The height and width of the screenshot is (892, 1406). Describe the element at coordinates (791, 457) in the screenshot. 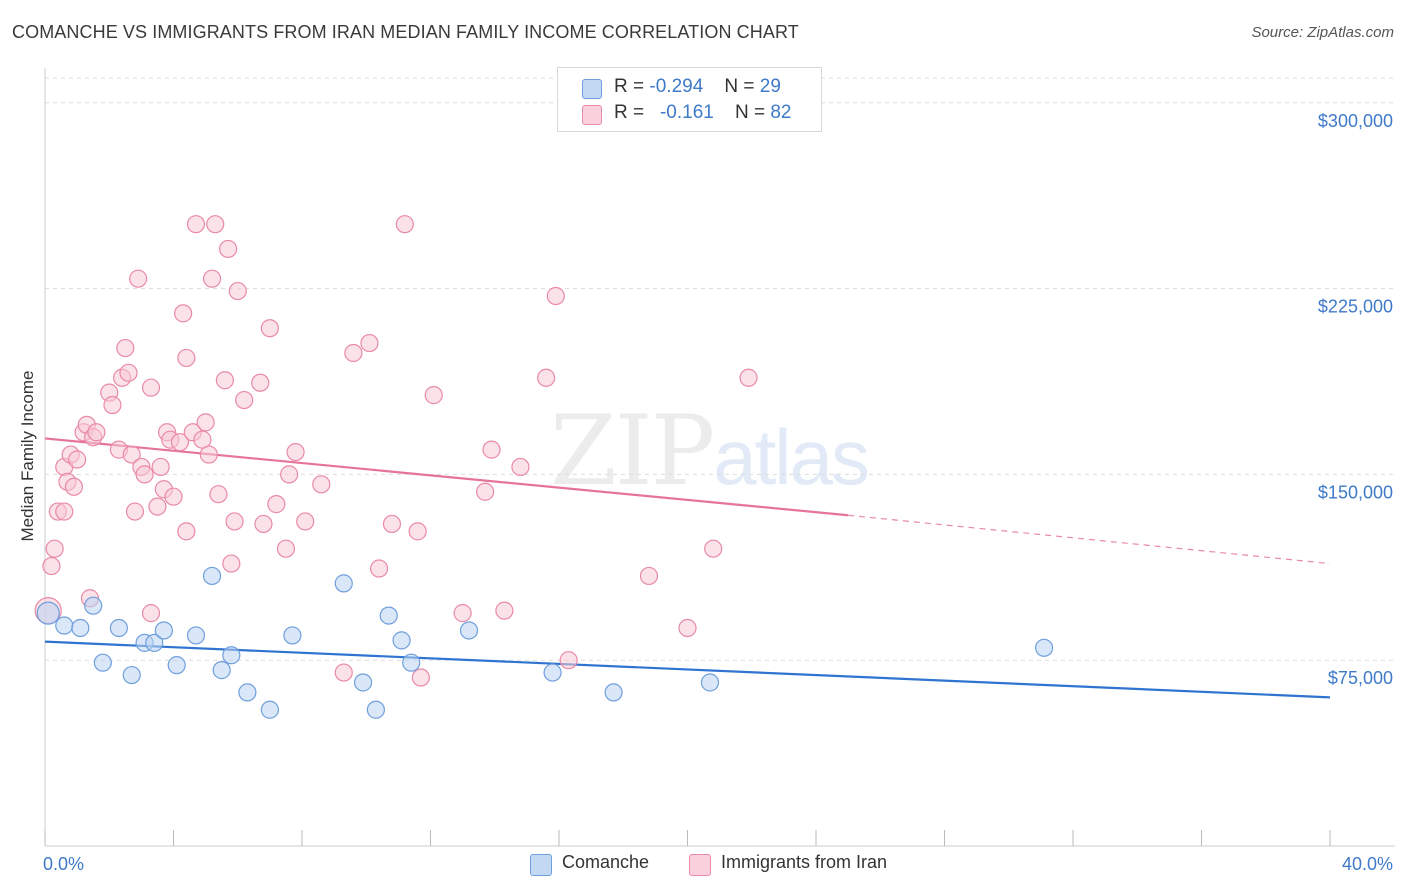

I see `watermark-atlas: atlas` at that location.